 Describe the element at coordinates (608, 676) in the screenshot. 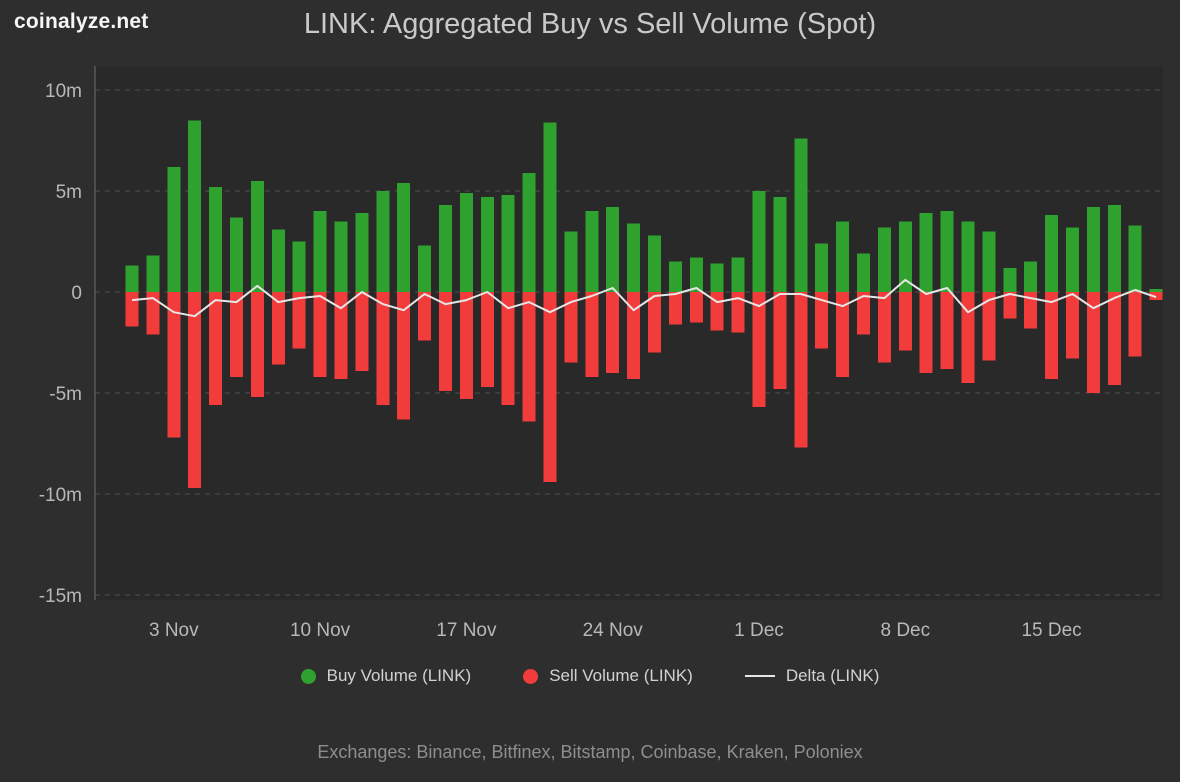

I see `legend-sell-volume: Sell Volume (LINK)` at that location.